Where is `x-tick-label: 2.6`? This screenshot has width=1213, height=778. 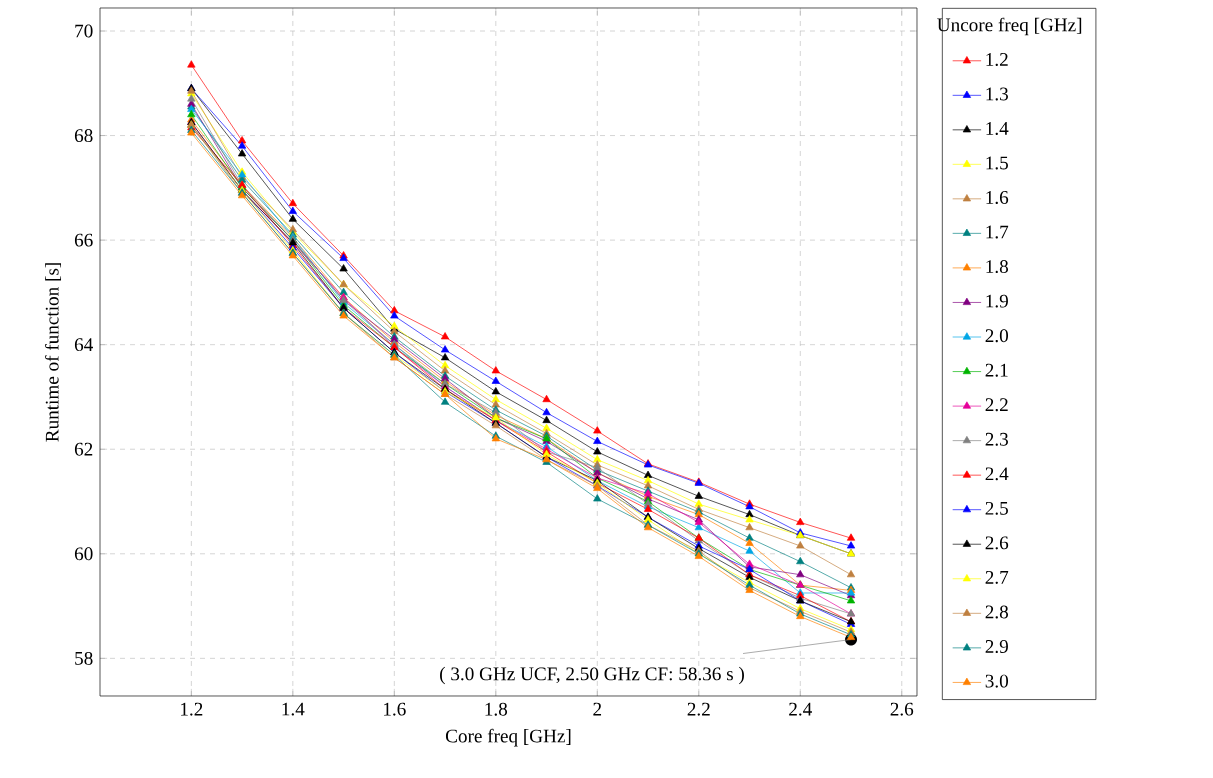
x-tick-label: 2.6 is located at coordinates (902, 709).